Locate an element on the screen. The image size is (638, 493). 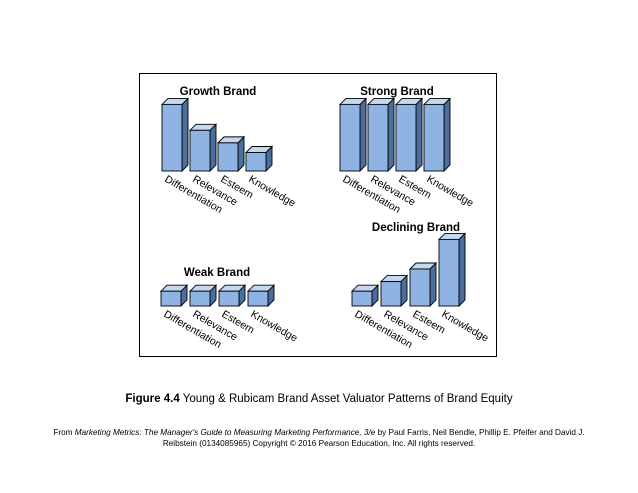
weak-brand-bar-esteem is located at coordinates (232, 296).